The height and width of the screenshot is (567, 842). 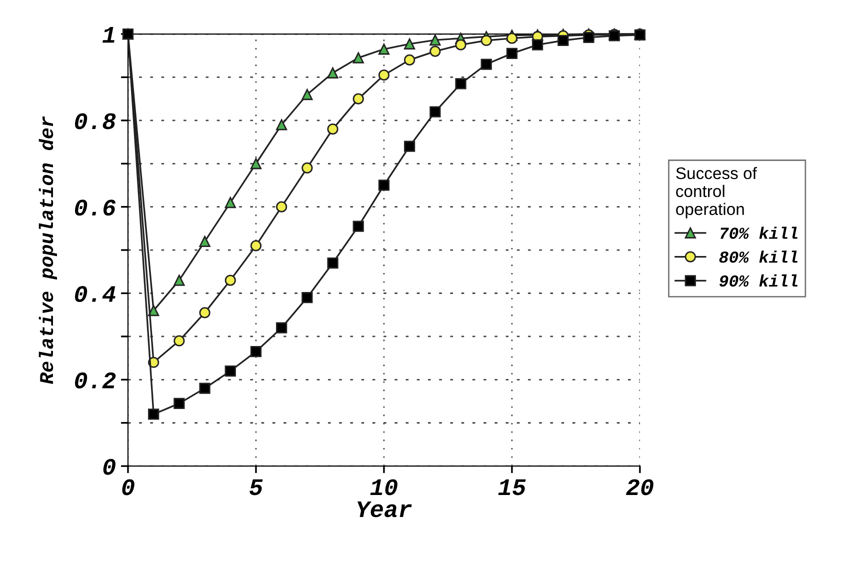 I want to click on y-tick-label: 1, so click(x=108, y=35).